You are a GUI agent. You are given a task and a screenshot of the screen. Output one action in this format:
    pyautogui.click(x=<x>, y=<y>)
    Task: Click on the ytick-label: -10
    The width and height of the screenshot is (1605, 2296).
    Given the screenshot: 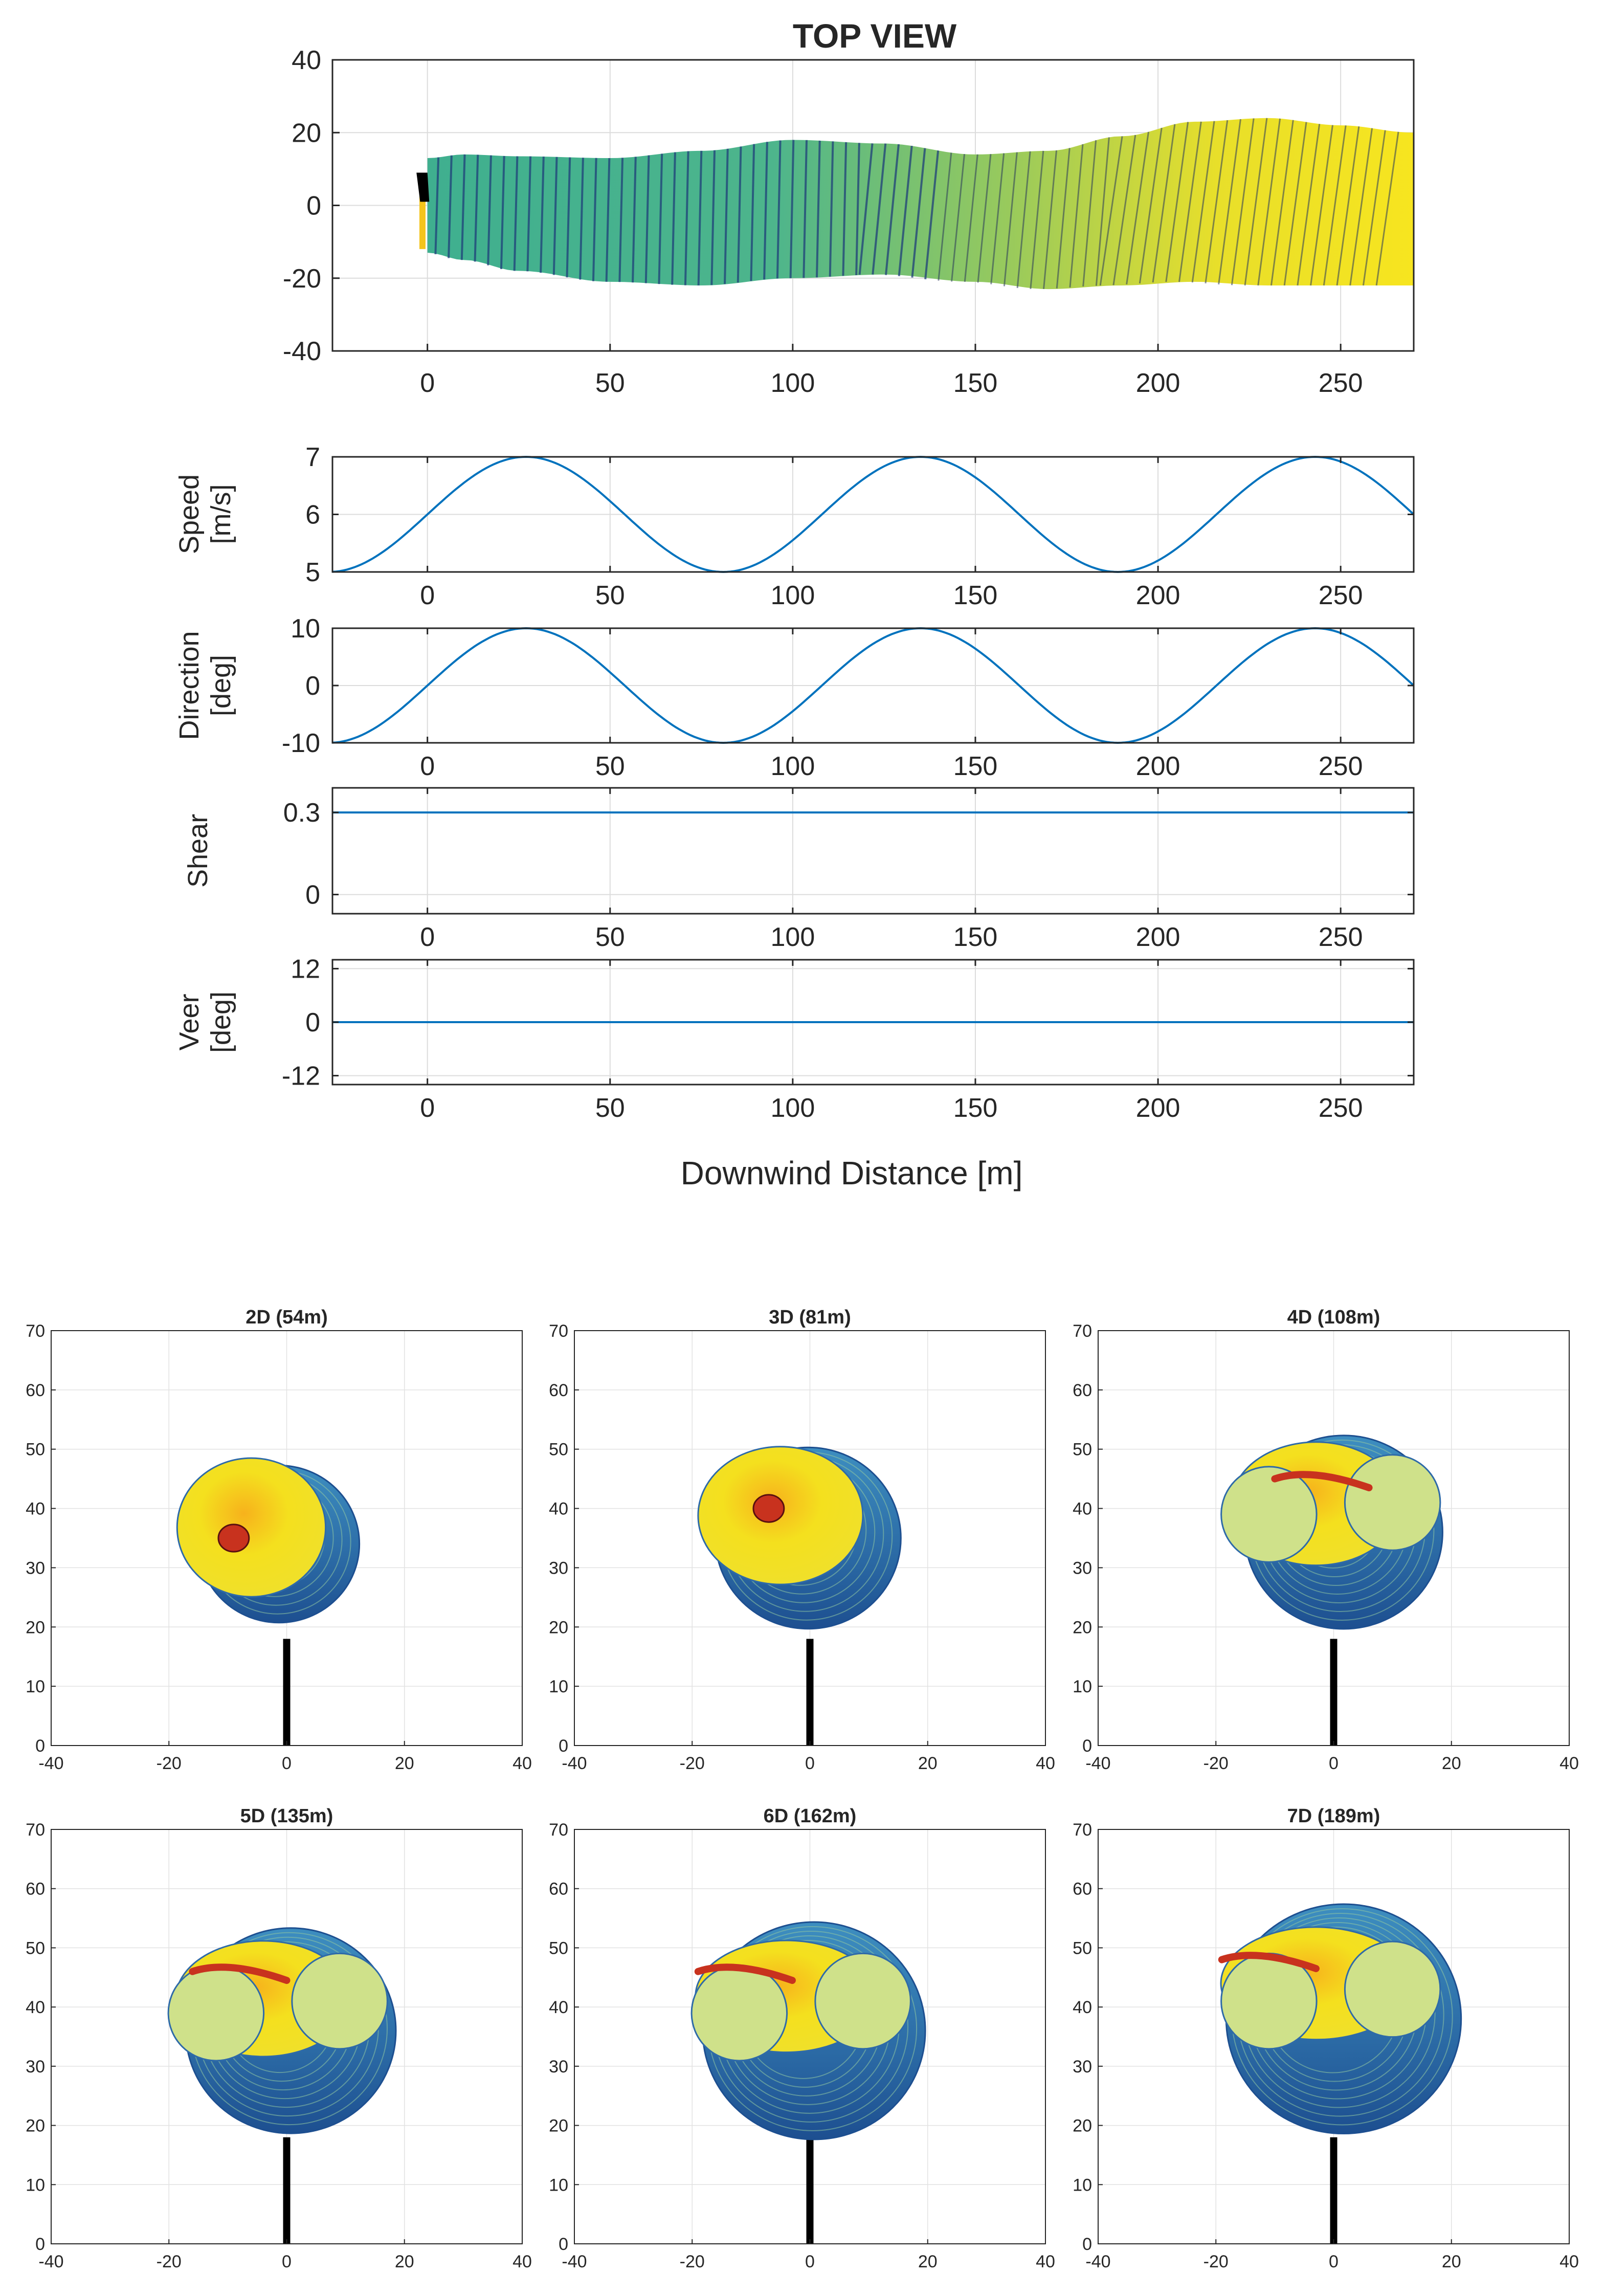 What is the action you would take?
    pyautogui.click(x=301, y=743)
    